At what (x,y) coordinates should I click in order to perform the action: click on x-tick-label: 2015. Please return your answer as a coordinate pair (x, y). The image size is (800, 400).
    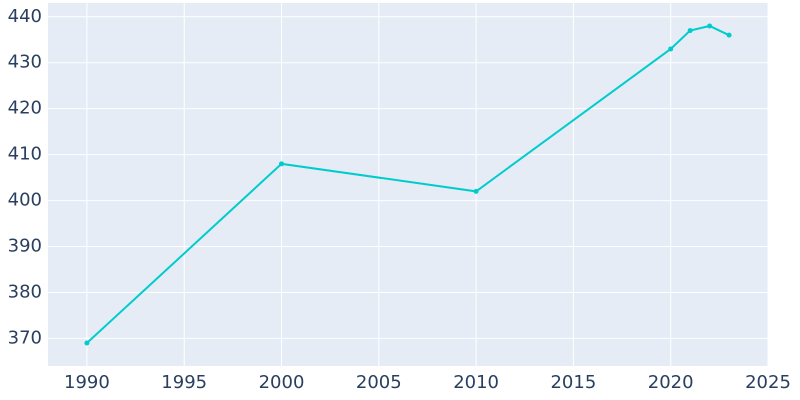
    Looking at the image, I should click on (573, 382).